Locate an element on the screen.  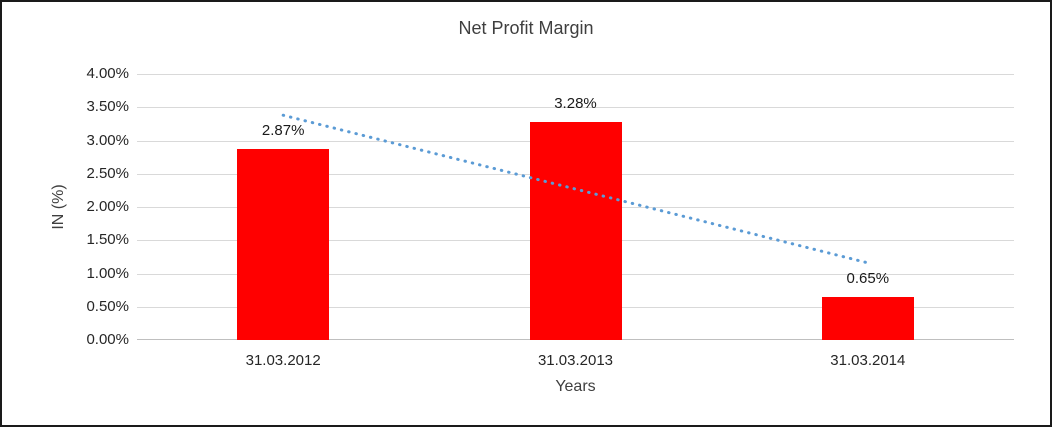
bar-value-label: 3.28% is located at coordinates (575, 103).